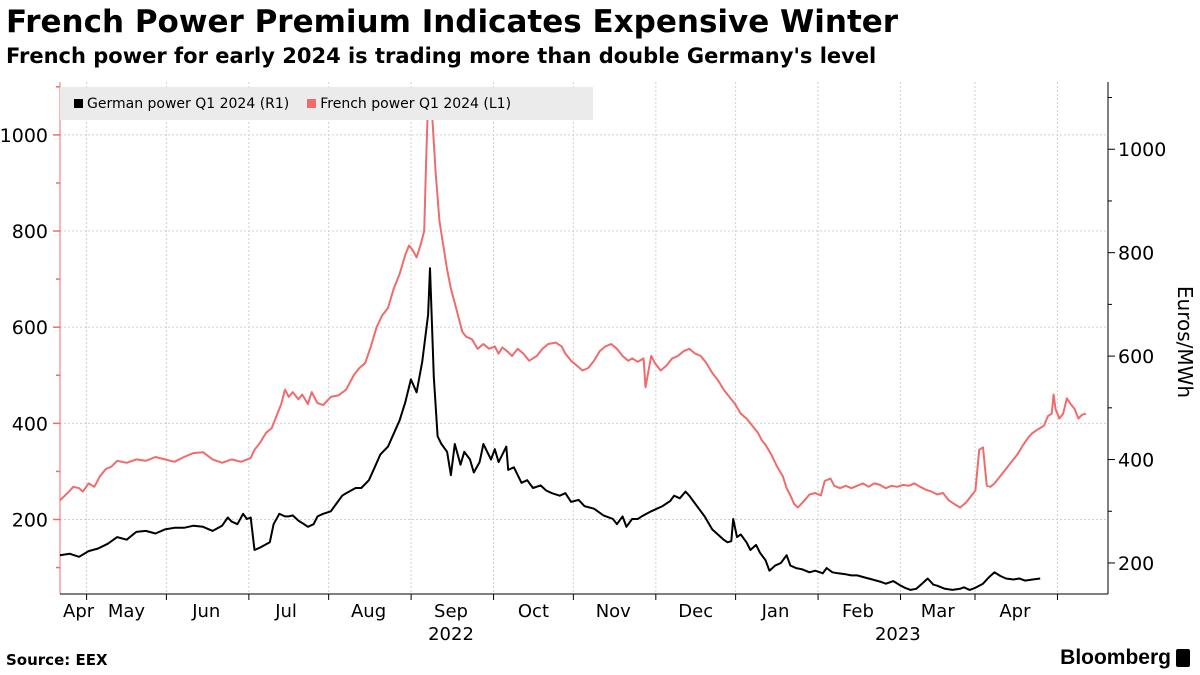  I want to click on legend-item-french: French power Q1 2024 (L1), so click(409, 104).